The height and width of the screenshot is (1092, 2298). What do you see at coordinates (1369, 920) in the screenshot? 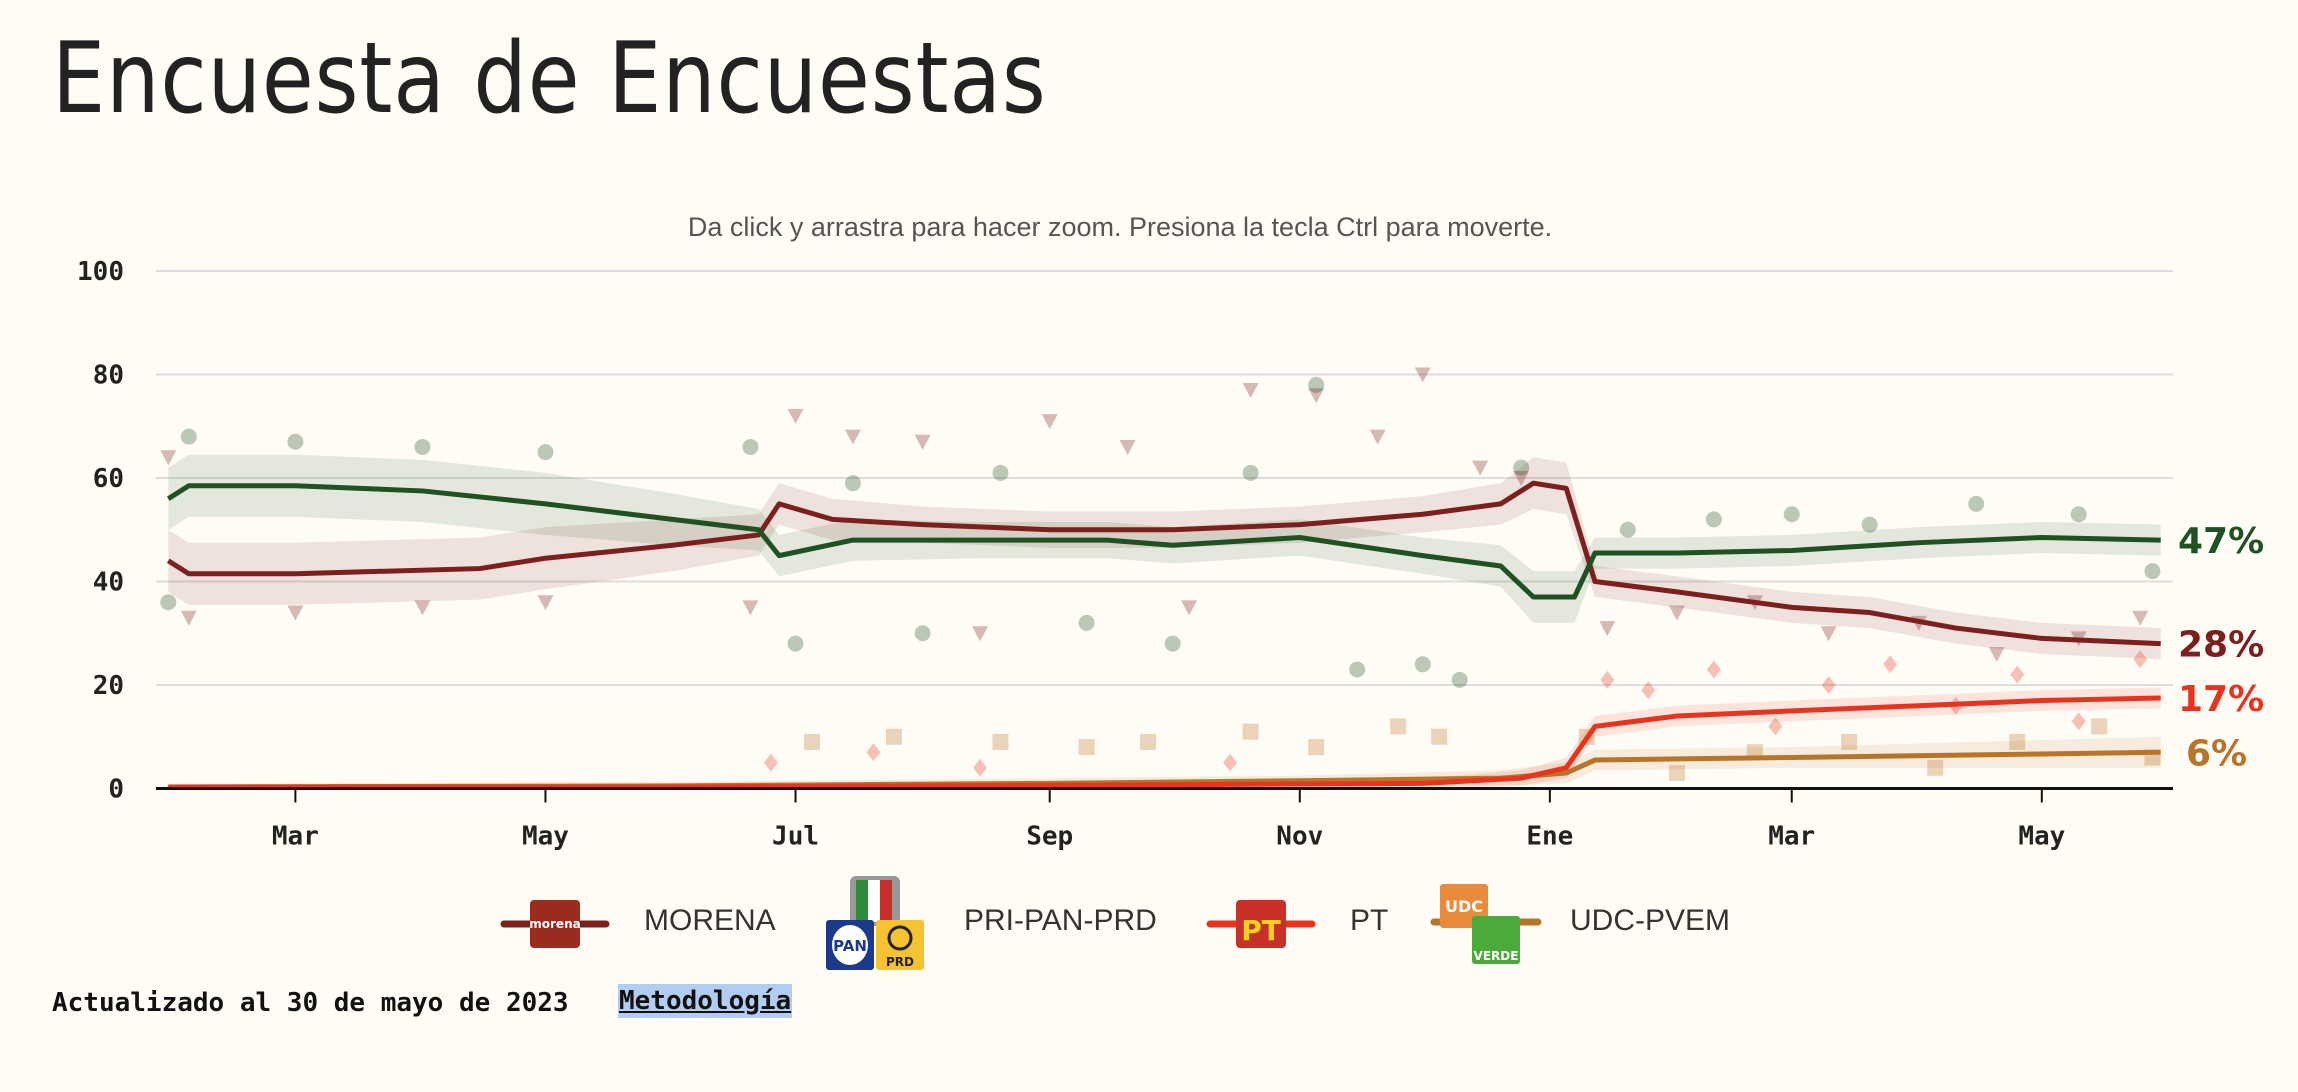
I see `legend-label-pt: PT` at bounding box center [1369, 920].